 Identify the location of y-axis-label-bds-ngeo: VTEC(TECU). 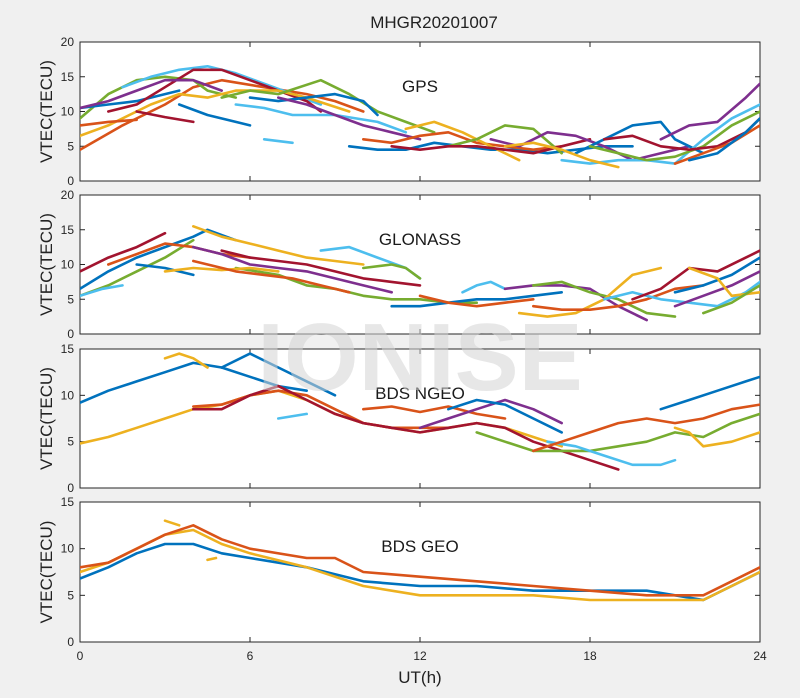
(46, 418).